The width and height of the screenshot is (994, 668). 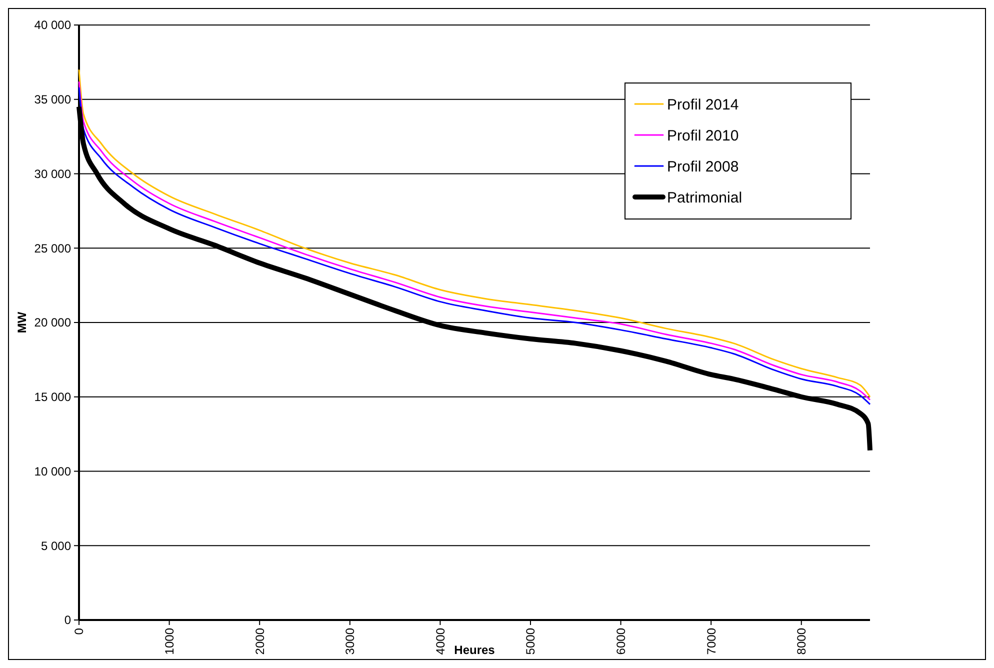 I want to click on x-tick-label: 7000, so click(x=711, y=641).